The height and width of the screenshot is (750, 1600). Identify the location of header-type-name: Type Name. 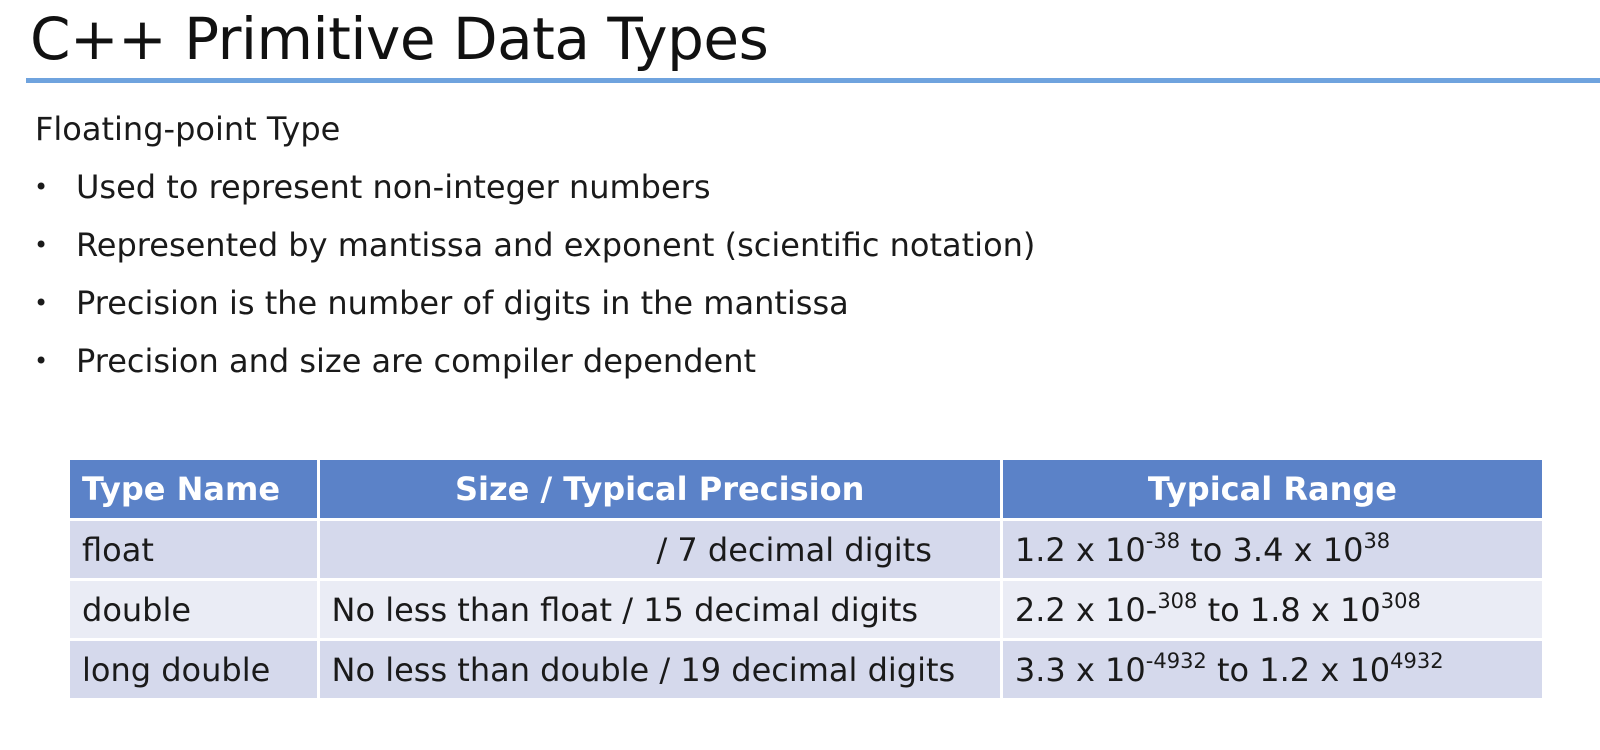
(193, 489).